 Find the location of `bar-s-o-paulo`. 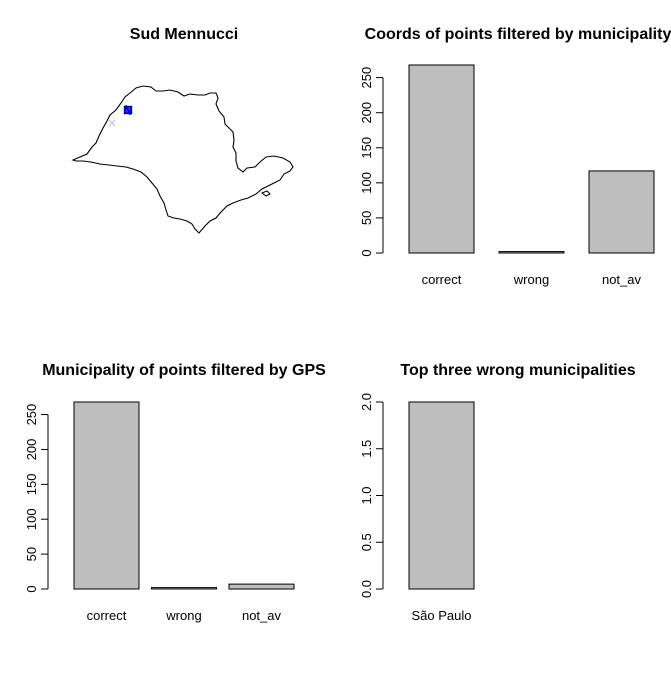

bar-s-o-paulo is located at coordinates (441, 495).